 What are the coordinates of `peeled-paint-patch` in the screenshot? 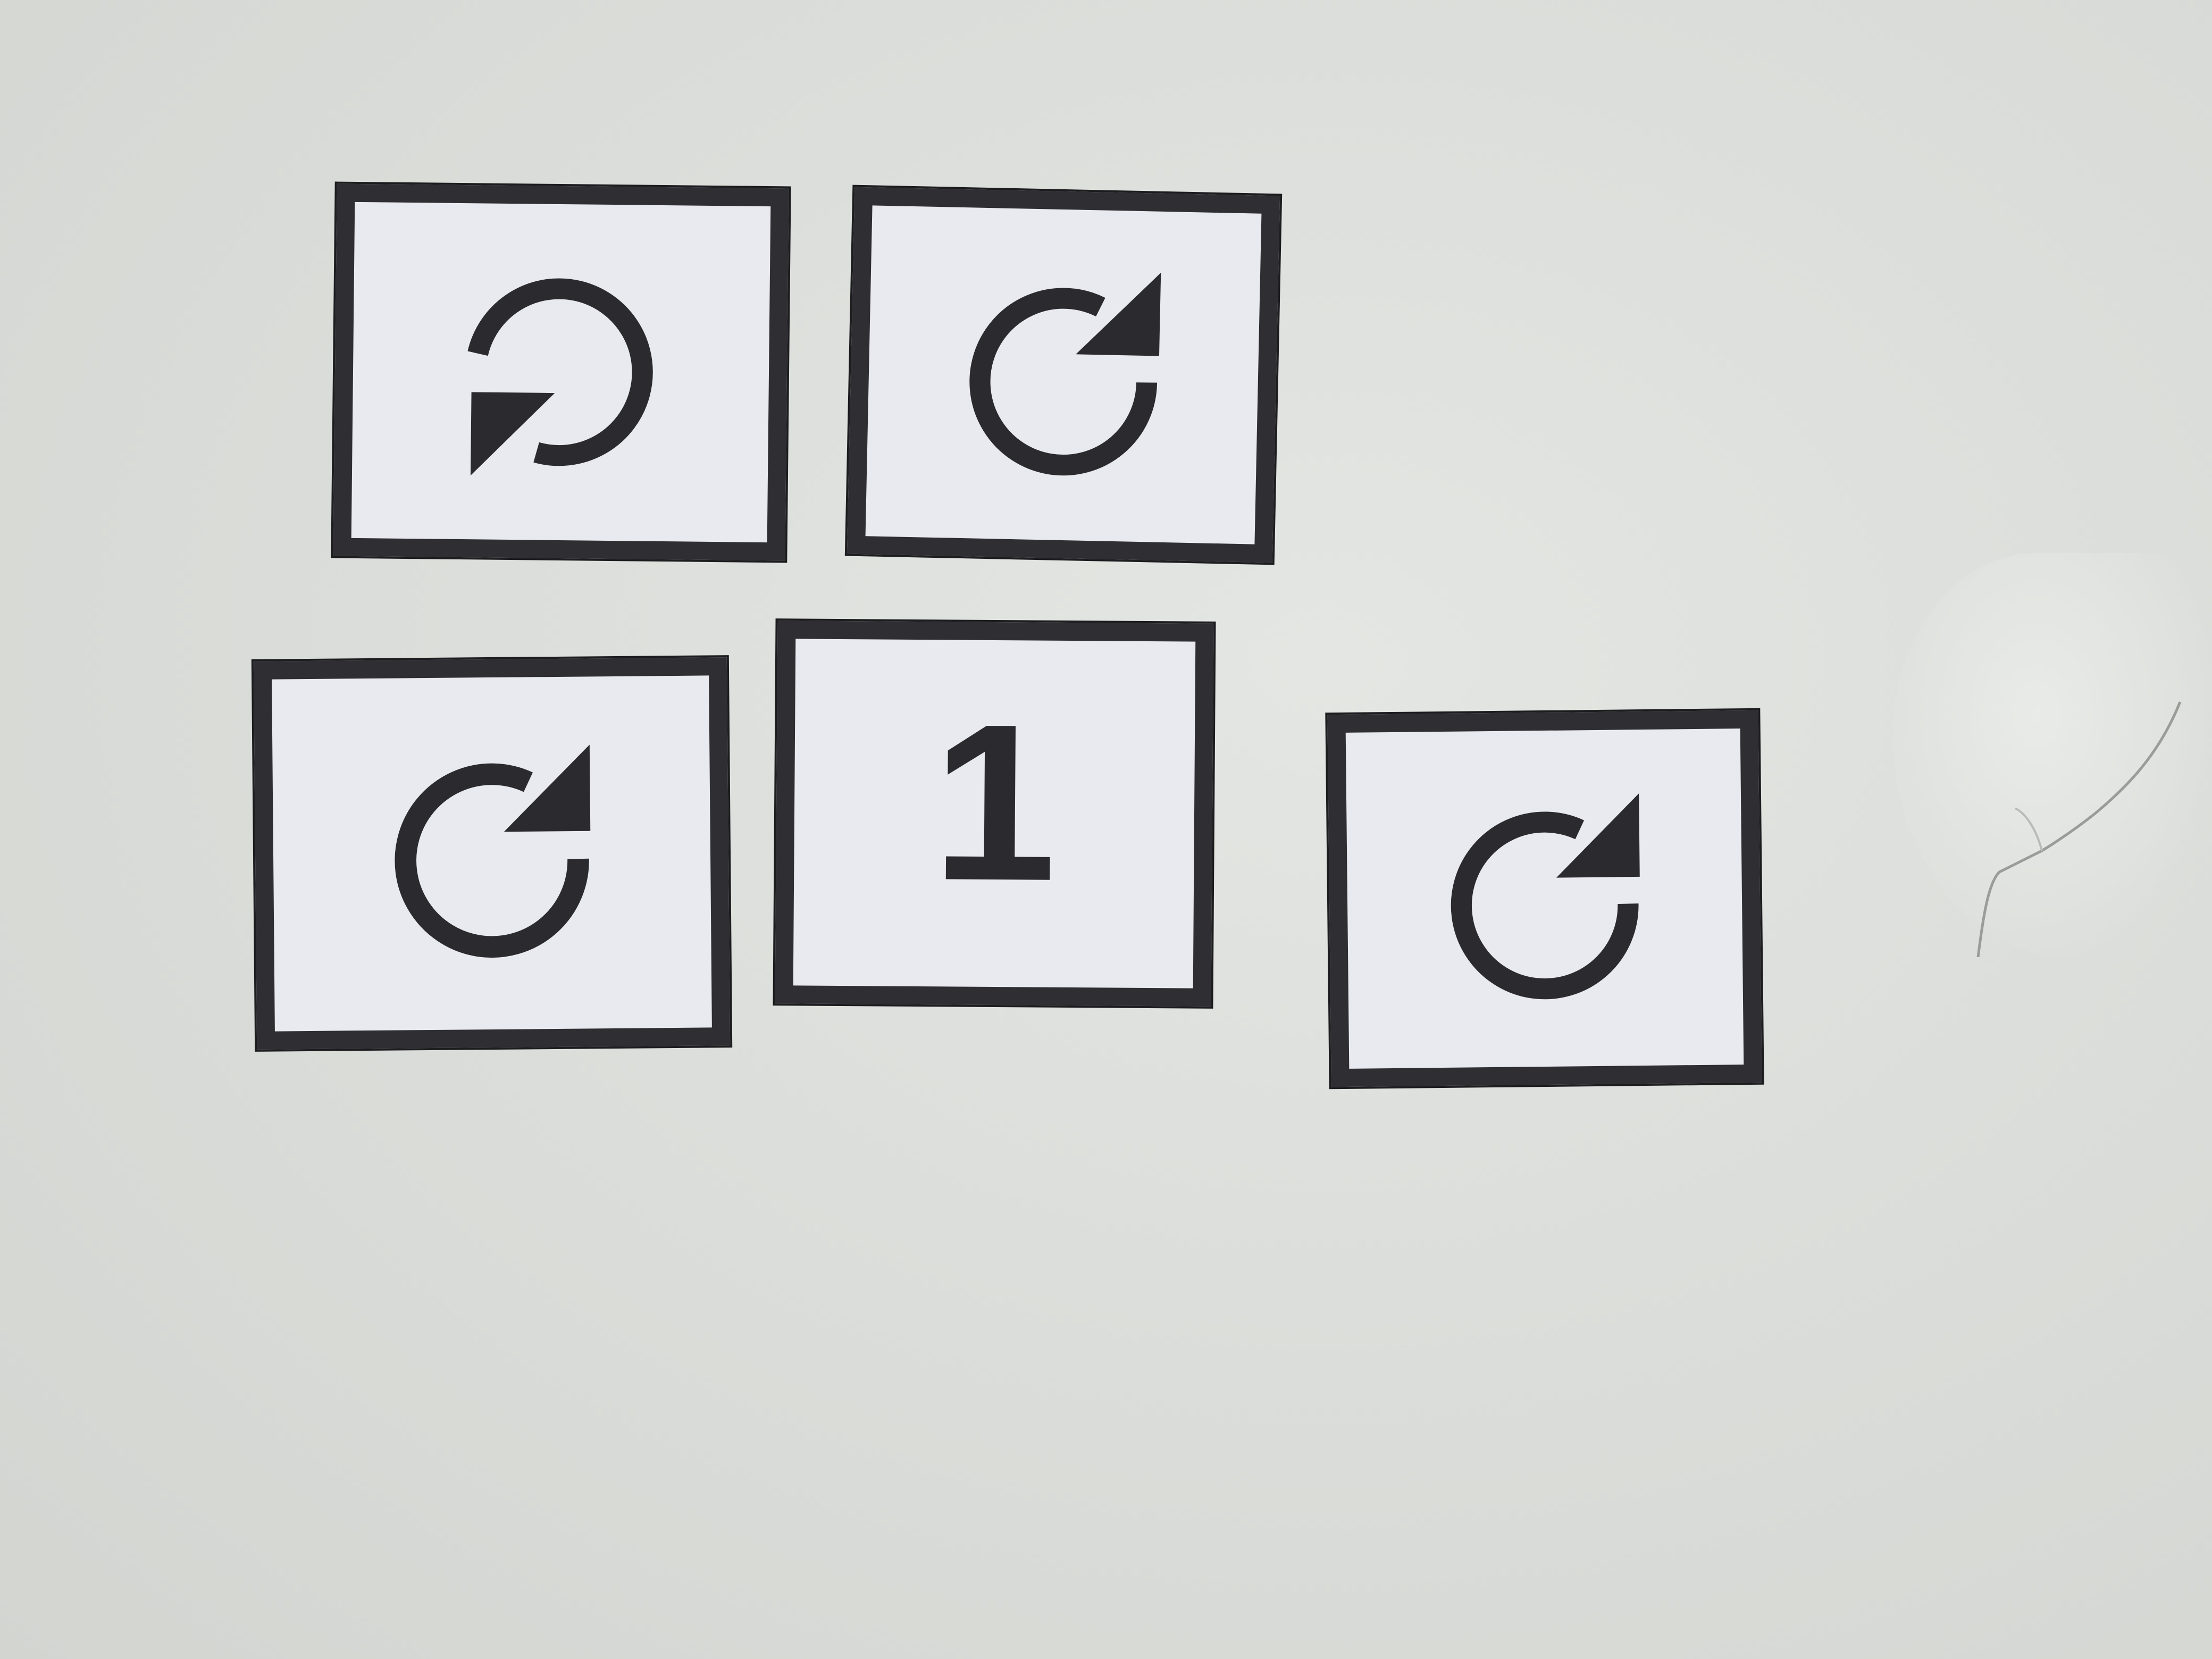 It's located at (2052, 755).